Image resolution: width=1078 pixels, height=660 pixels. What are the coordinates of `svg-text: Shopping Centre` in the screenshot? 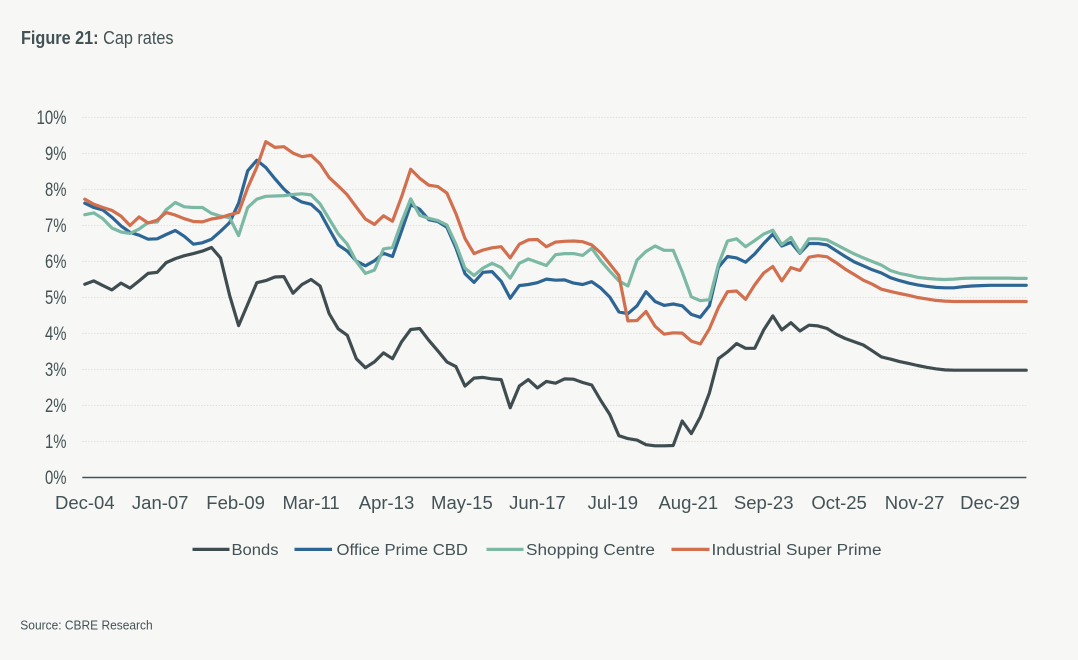 It's located at (590, 550).